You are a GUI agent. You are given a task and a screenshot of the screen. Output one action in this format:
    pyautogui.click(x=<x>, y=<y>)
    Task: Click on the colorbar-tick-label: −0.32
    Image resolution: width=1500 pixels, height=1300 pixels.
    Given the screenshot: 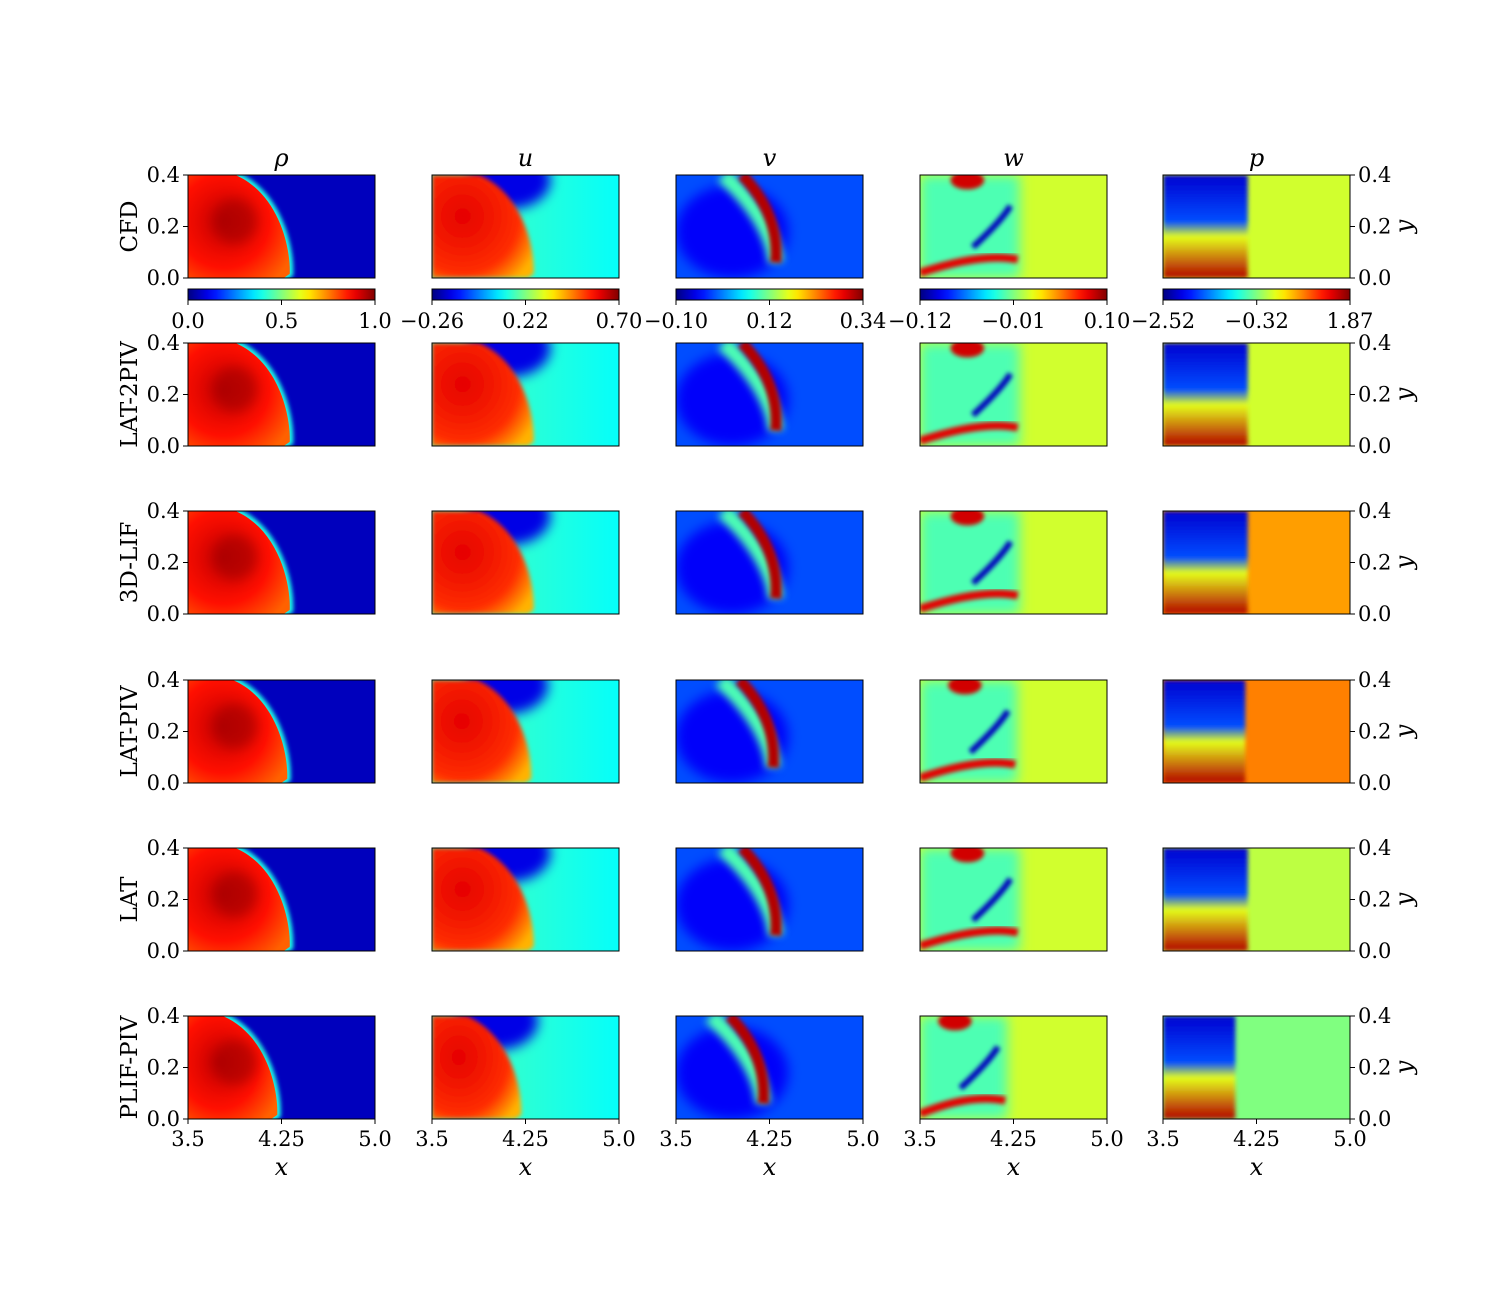 What is the action you would take?
    pyautogui.click(x=1257, y=321)
    